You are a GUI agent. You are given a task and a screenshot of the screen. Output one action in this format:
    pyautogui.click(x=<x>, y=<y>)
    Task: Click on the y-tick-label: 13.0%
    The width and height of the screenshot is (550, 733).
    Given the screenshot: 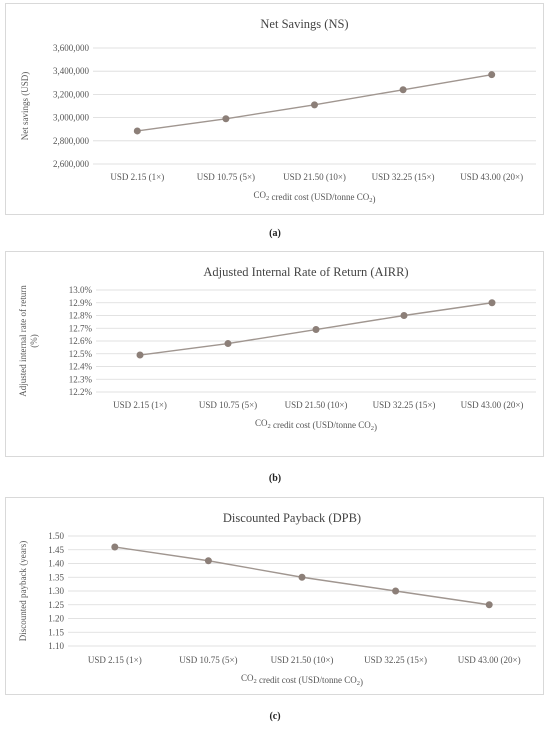 What is the action you would take?
    pyautogui.click(x=81, y=290)
    